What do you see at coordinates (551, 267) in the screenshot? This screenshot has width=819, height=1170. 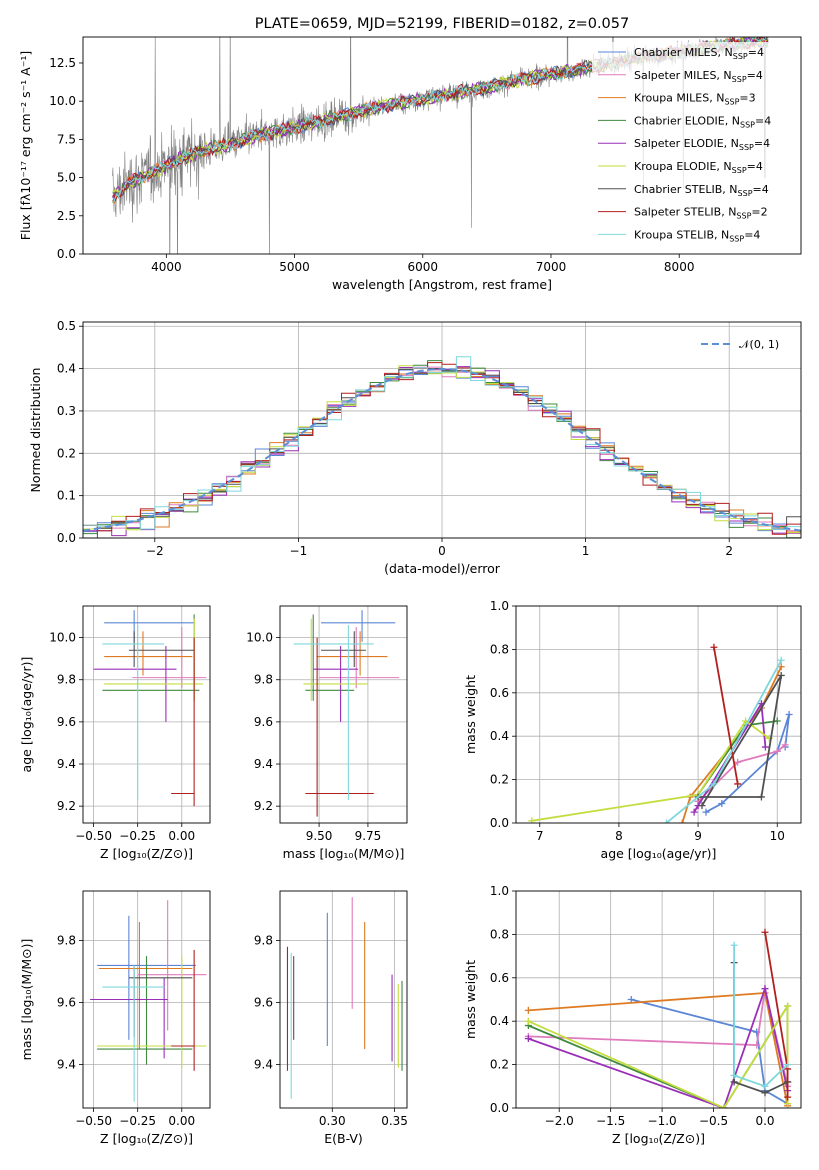 I see `x-tick-label: 7000` at bounding box center [551, 267].